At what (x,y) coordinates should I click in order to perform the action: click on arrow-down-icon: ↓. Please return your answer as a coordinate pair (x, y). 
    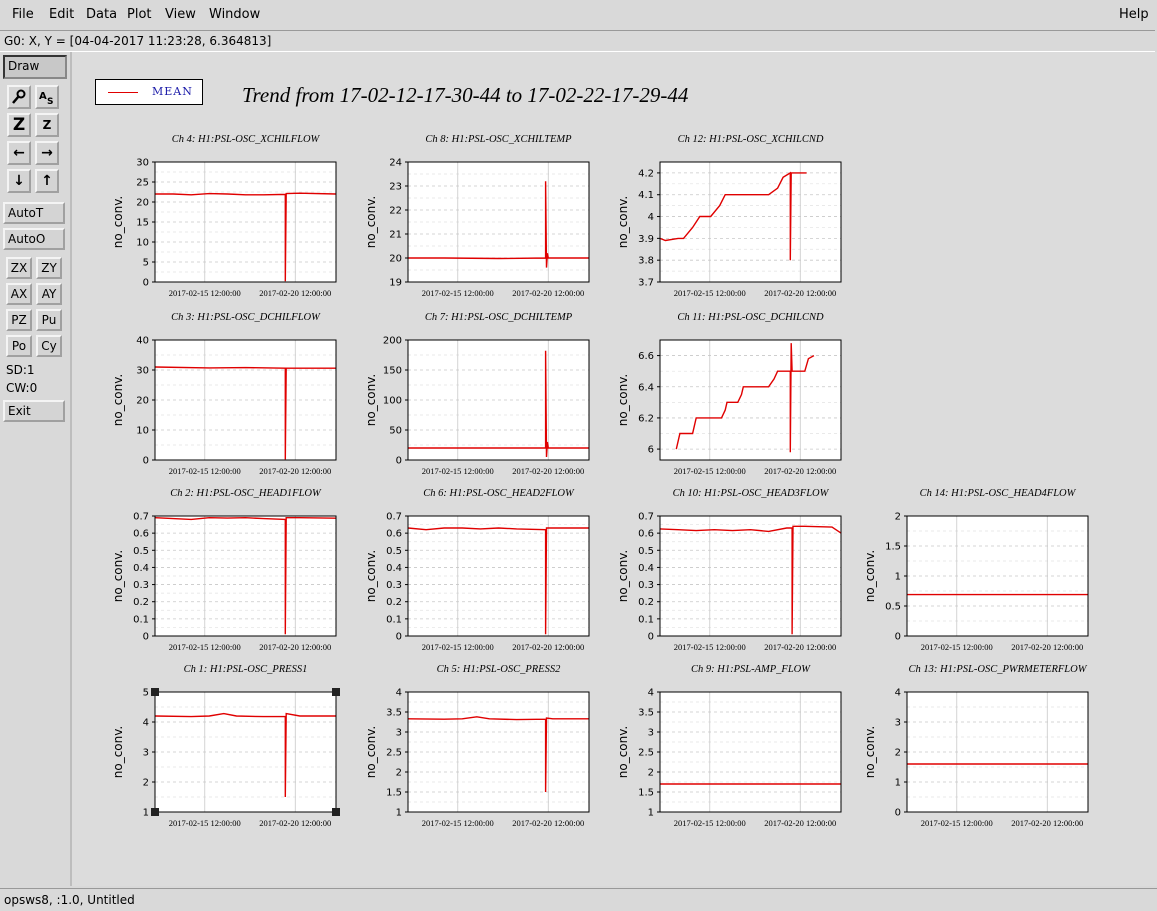
    Looking at the image, I should click on (19, 181).